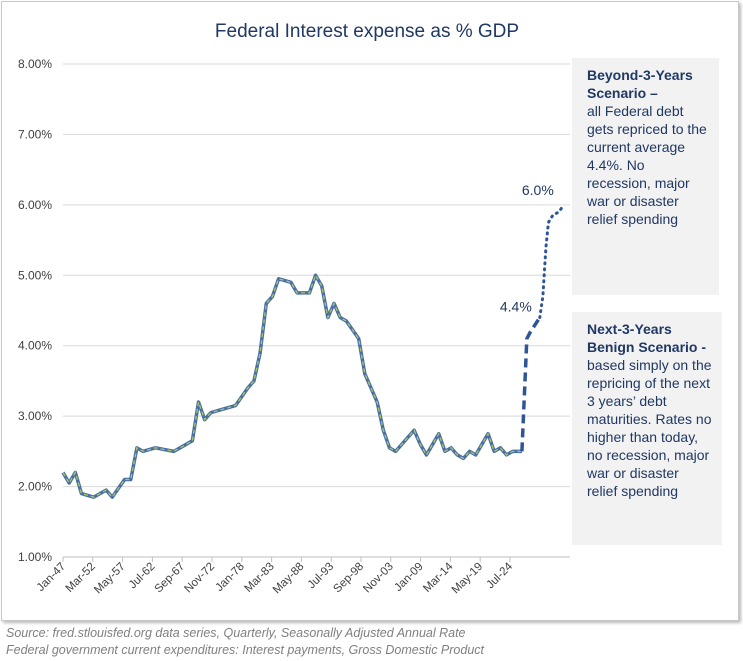 The width and height of the screenshot is (743, 661). Describe the element at coordinates (230, 577) in the screenshot. I see `x-tick-label: Jan-78` at that location.